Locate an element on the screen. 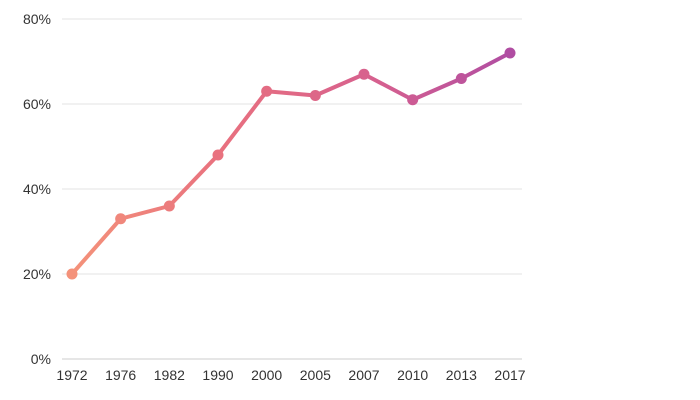 The image size is (700, 400). y-tick-label: 80% is located at coordinates (37, 19).